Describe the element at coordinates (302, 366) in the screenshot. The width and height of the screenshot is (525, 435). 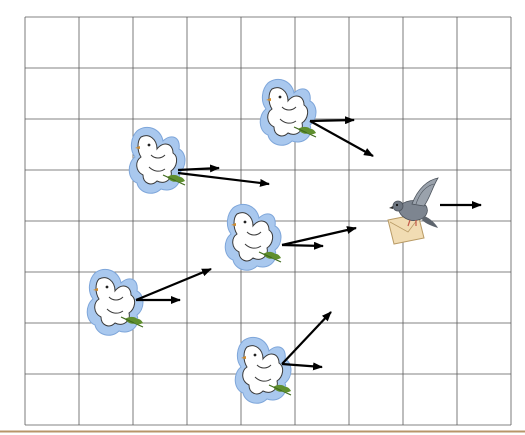
I see `arrow-bottom-short` at that location.